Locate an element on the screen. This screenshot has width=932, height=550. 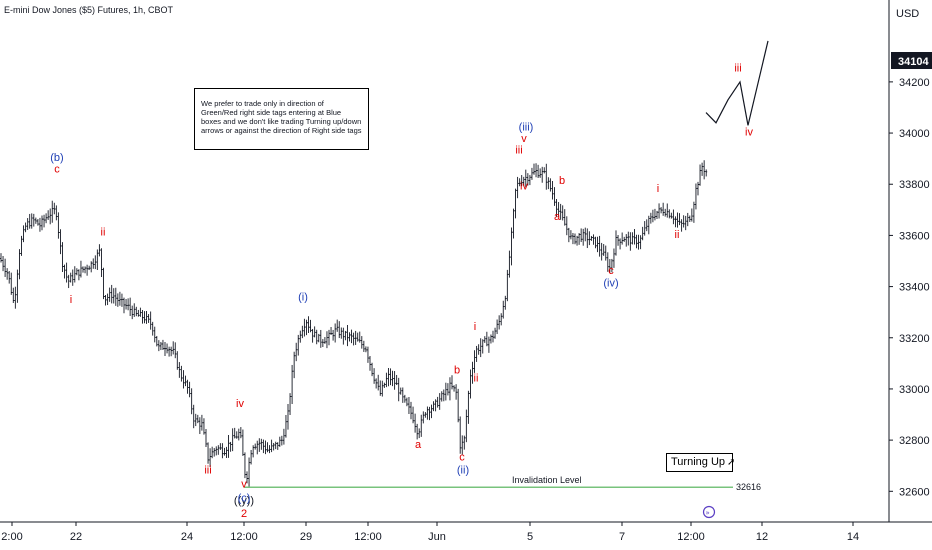
wave-label: (b) is located at coordinates (56, 158).